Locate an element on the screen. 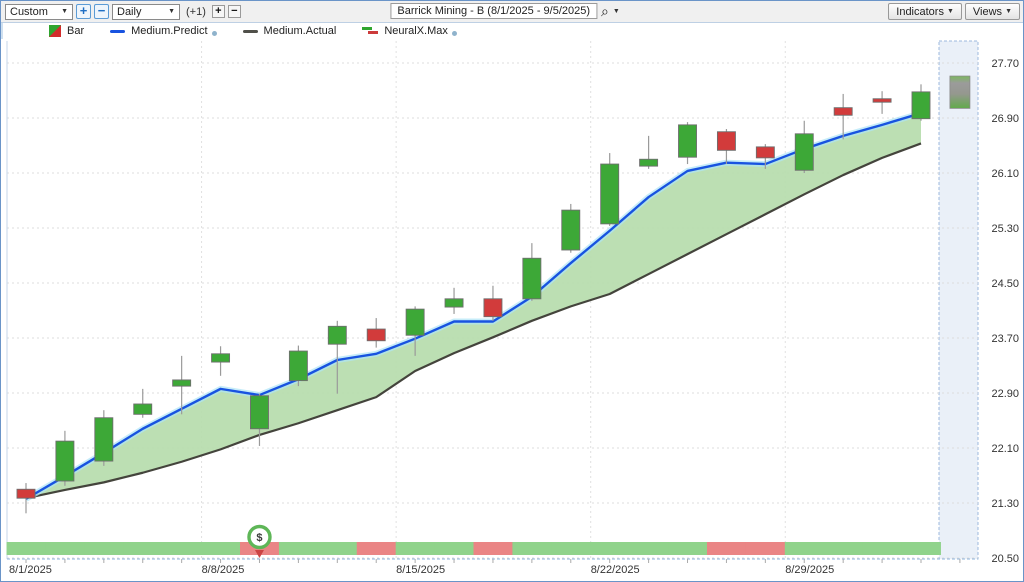 This screenshot has width=1024, height=582. candle-8/11/2025 is located at coordinates (259, 419).